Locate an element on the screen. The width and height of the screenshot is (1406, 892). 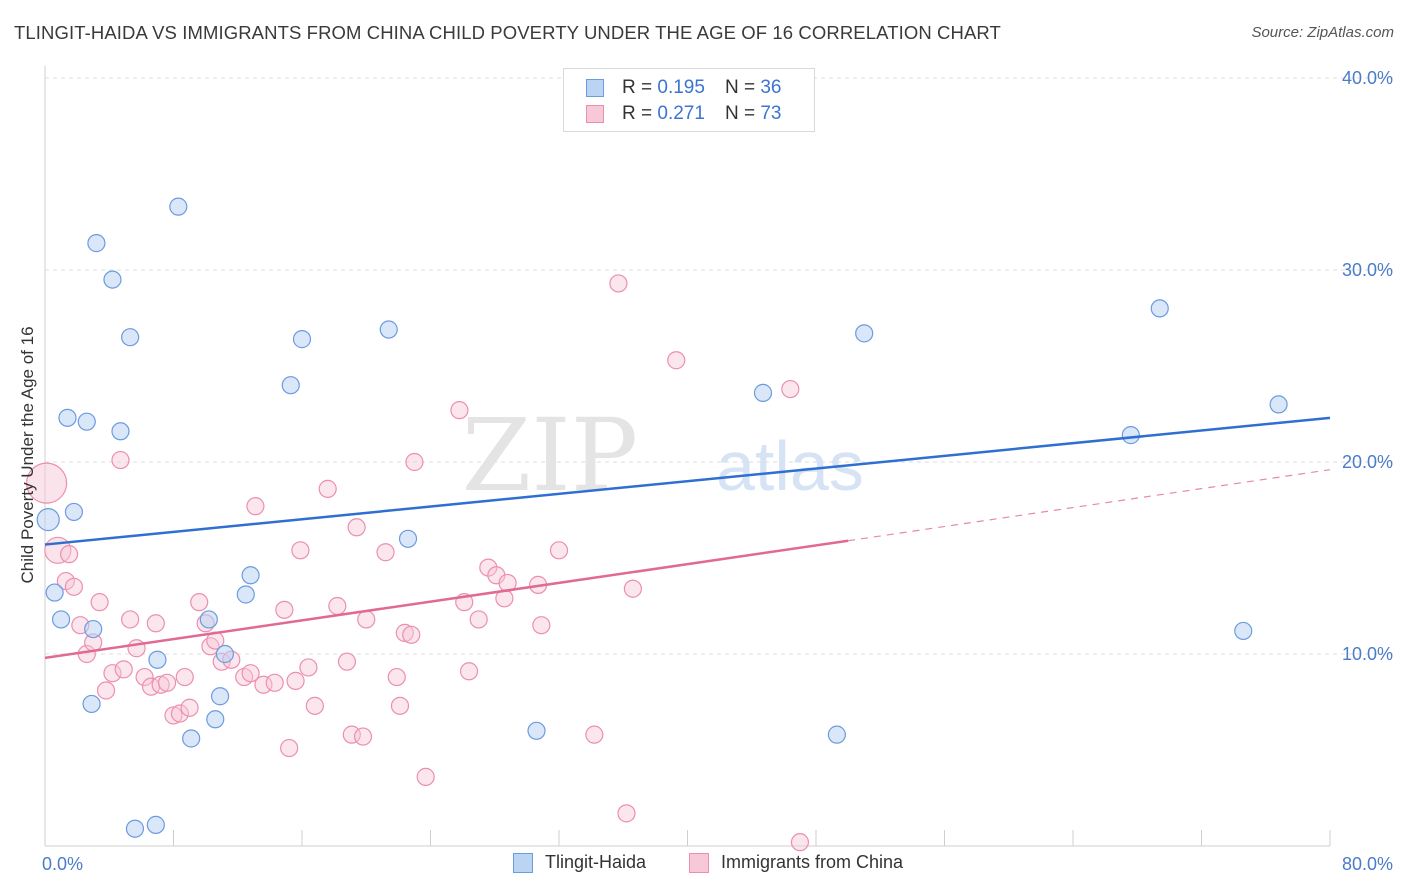
series-legend: Tlingit-Haida Immigrants from China is located at coordinates (703, 865).